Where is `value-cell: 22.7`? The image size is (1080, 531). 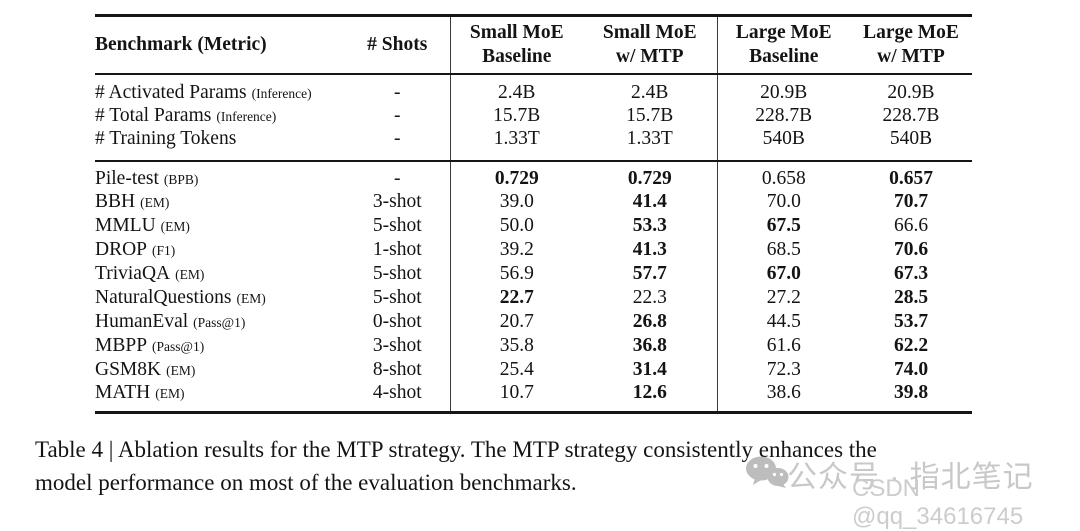
value-cell: 22.7 is located at coordinates (516, 297).